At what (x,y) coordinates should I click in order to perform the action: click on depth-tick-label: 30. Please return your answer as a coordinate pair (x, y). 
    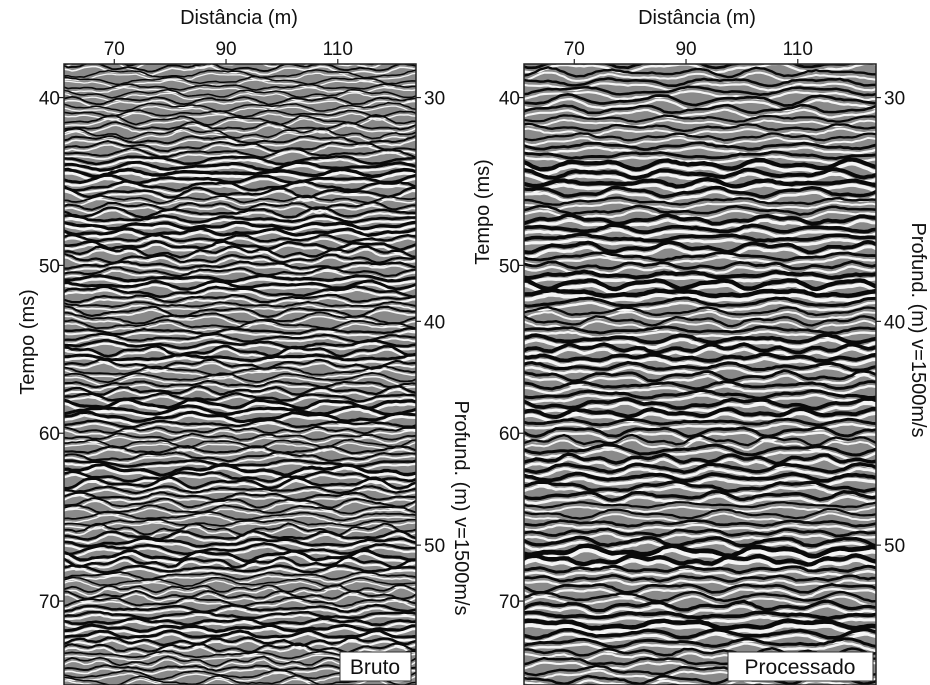
    Looking at the image, I should click on (894, 99).